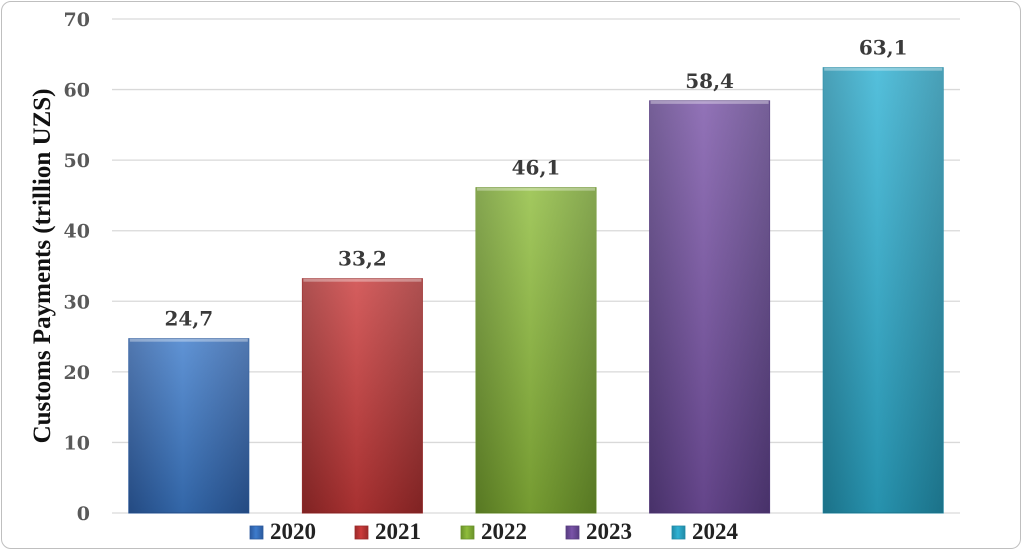  I want to click on y-tick-label: 40, so click(77, 232).